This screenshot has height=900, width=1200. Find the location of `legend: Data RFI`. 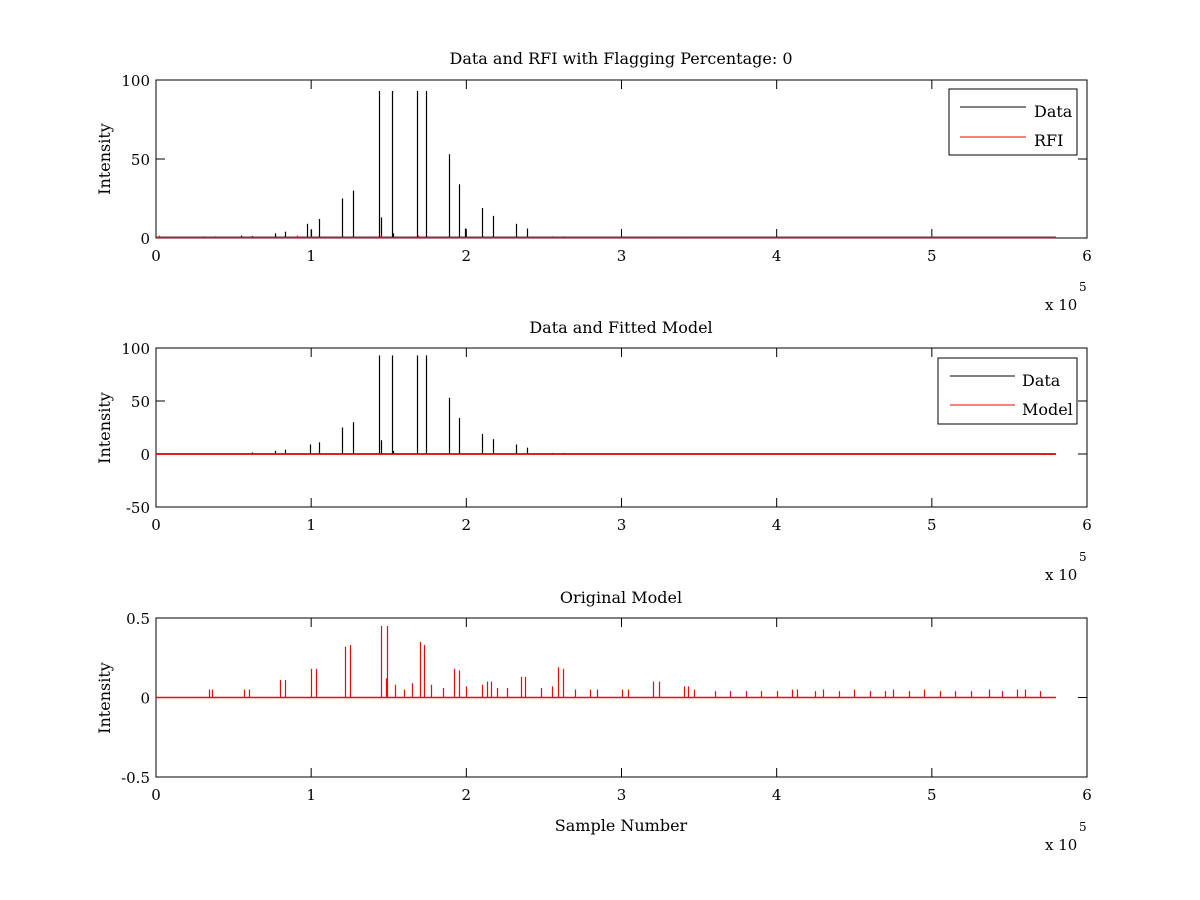

legend: Data RFI is located at coordinates (1013, 122).